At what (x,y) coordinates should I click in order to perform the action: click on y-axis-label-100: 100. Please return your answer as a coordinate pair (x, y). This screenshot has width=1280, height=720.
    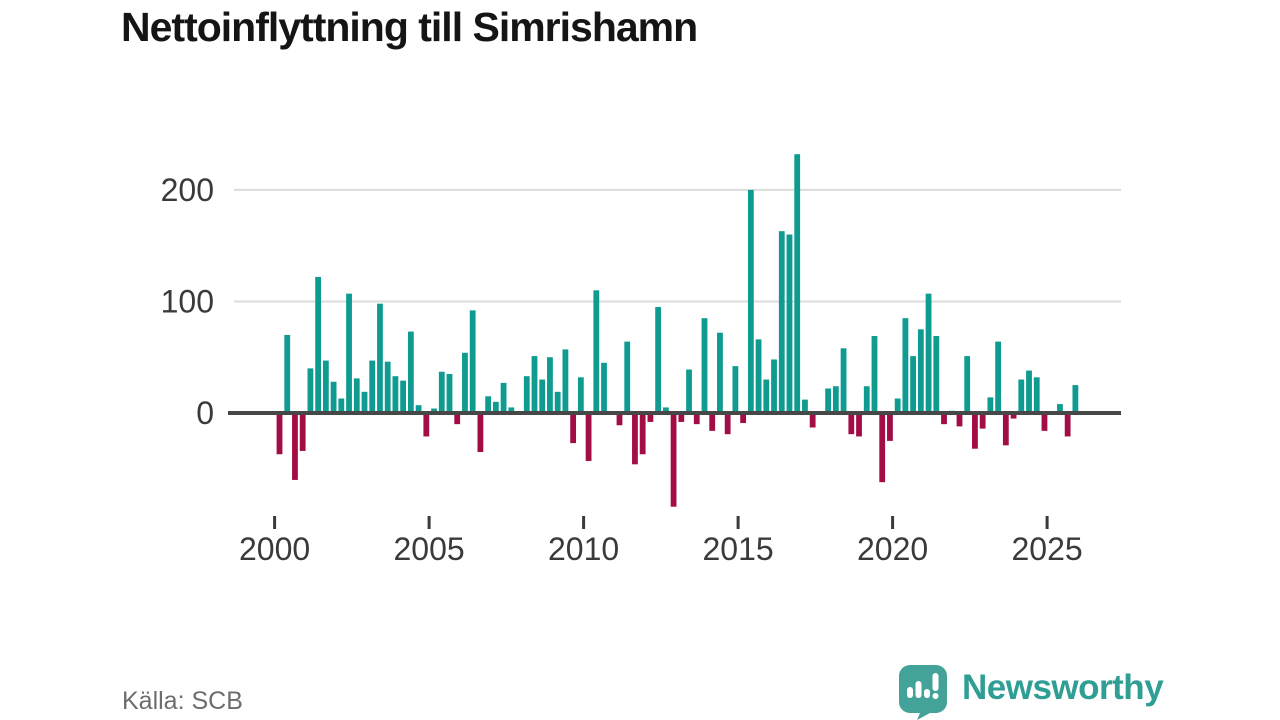
    Looking at the image, I should click on (187, 301).